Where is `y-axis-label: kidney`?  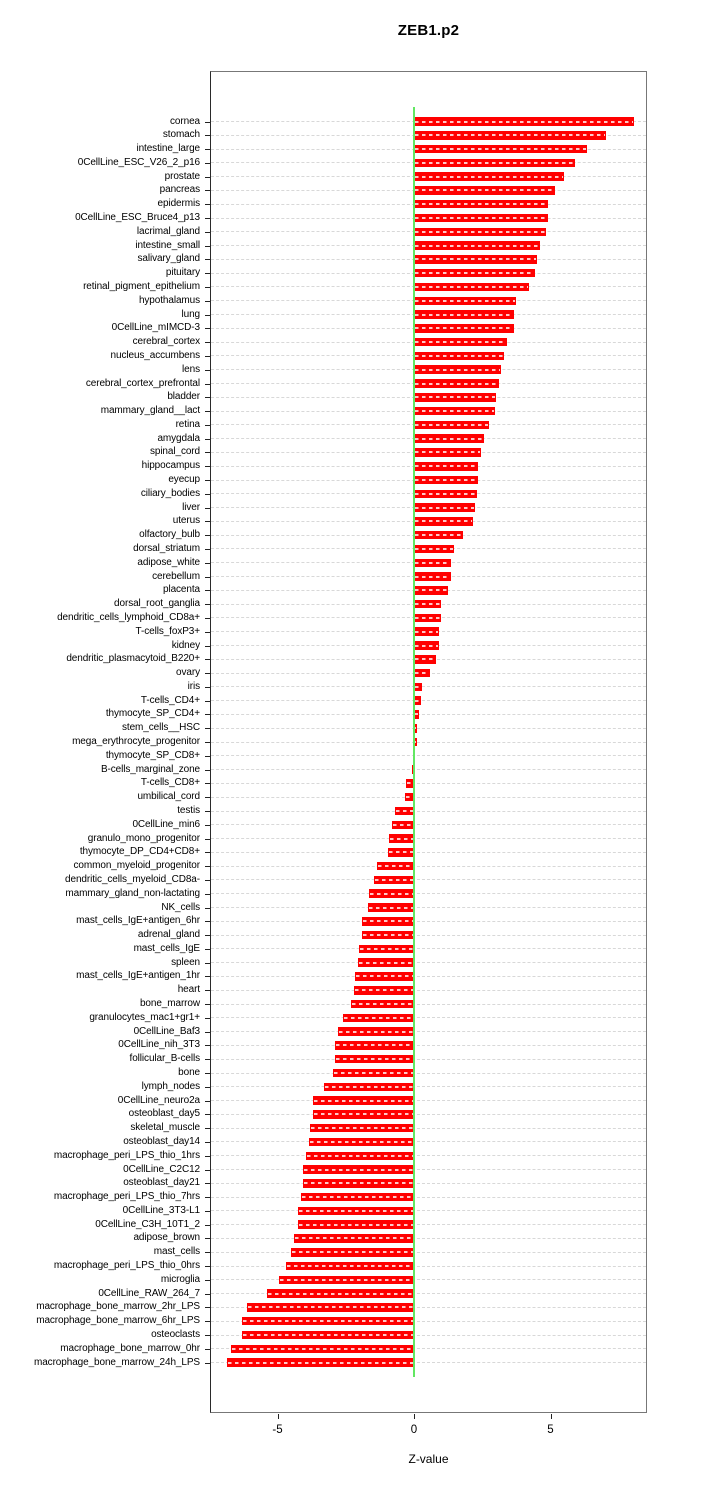
y-axis-label: kidney is located at coordinates (185, 645).